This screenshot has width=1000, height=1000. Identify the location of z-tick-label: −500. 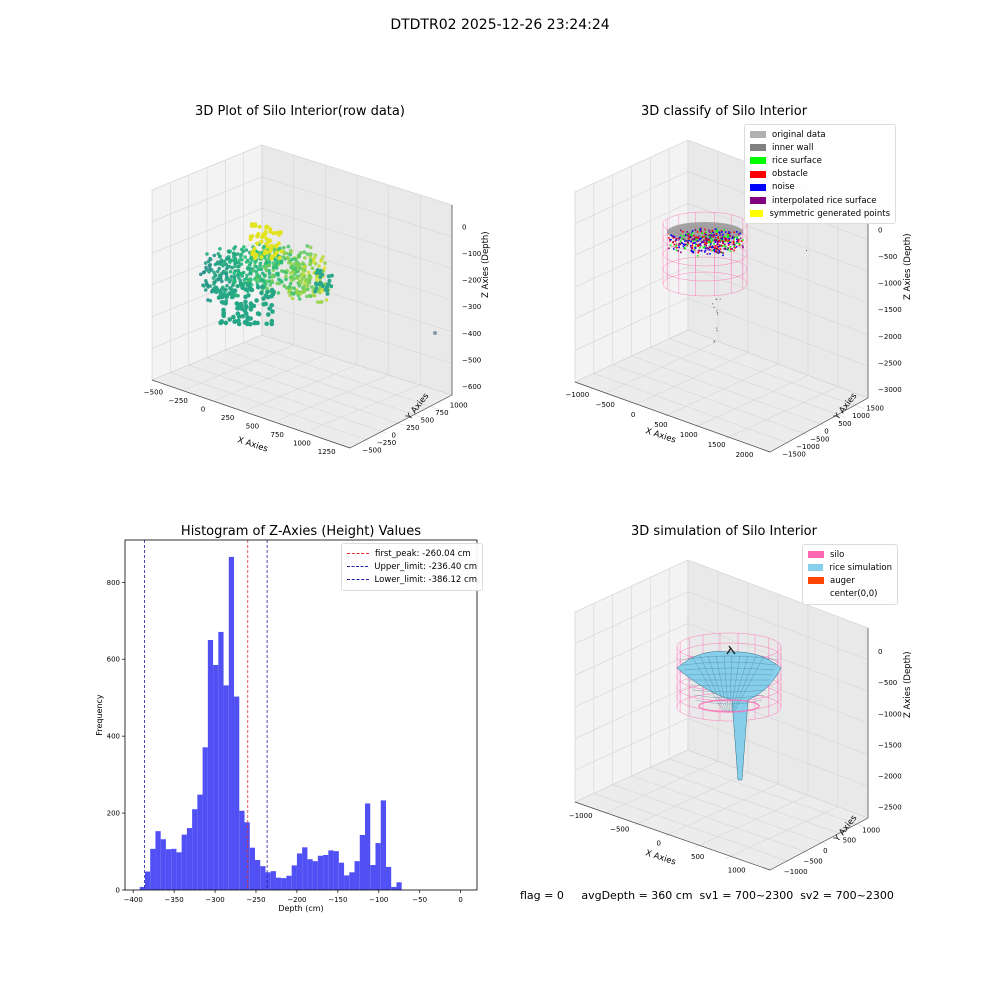
(887, 683).